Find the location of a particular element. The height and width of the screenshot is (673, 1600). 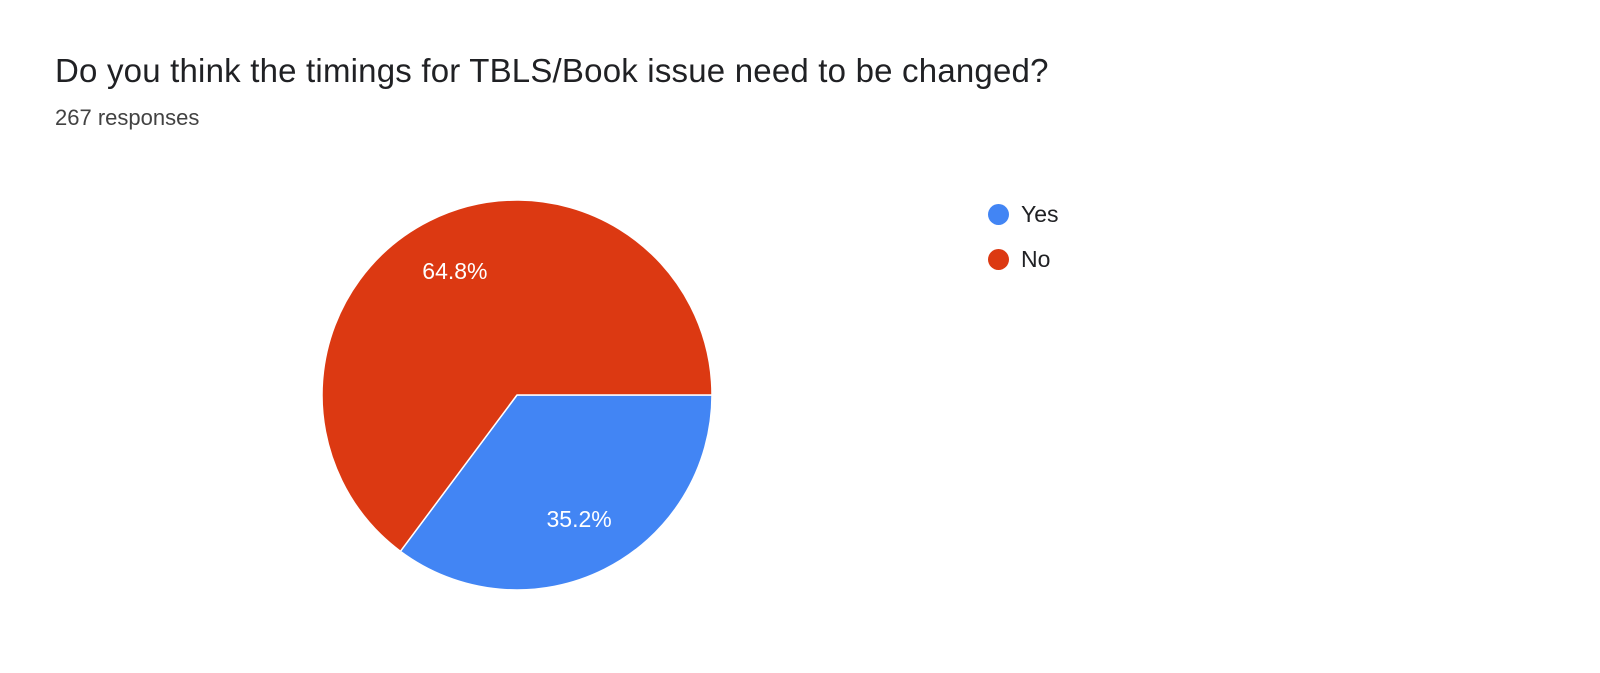

chart-legend: Yes No is located at coordinates (1023, 237).